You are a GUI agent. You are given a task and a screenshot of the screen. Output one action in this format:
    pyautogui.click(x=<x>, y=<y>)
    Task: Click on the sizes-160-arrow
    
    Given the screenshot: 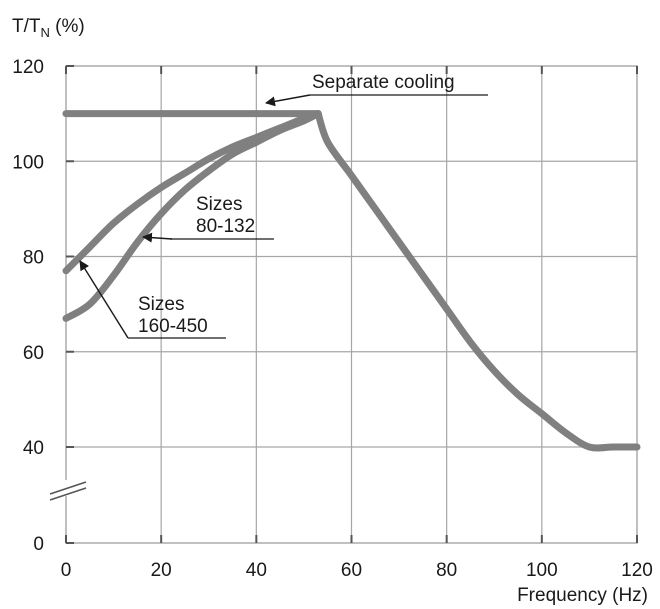 What is the action you would take?
    pyautogui.click(x=104, y=299)
    